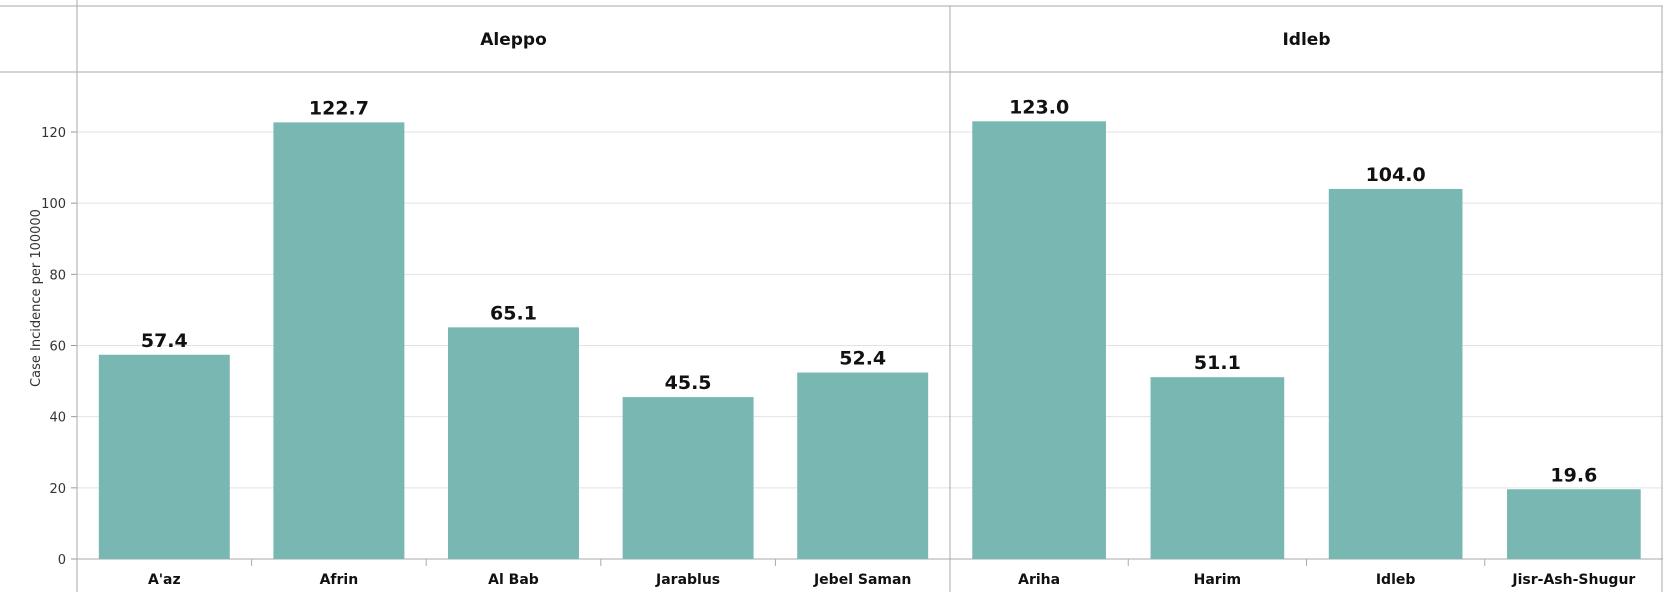 The image size is (1663, 592). Describe the element at coordinates (164, 580) in the screenshot. I see `category-label: A'az` at that location.